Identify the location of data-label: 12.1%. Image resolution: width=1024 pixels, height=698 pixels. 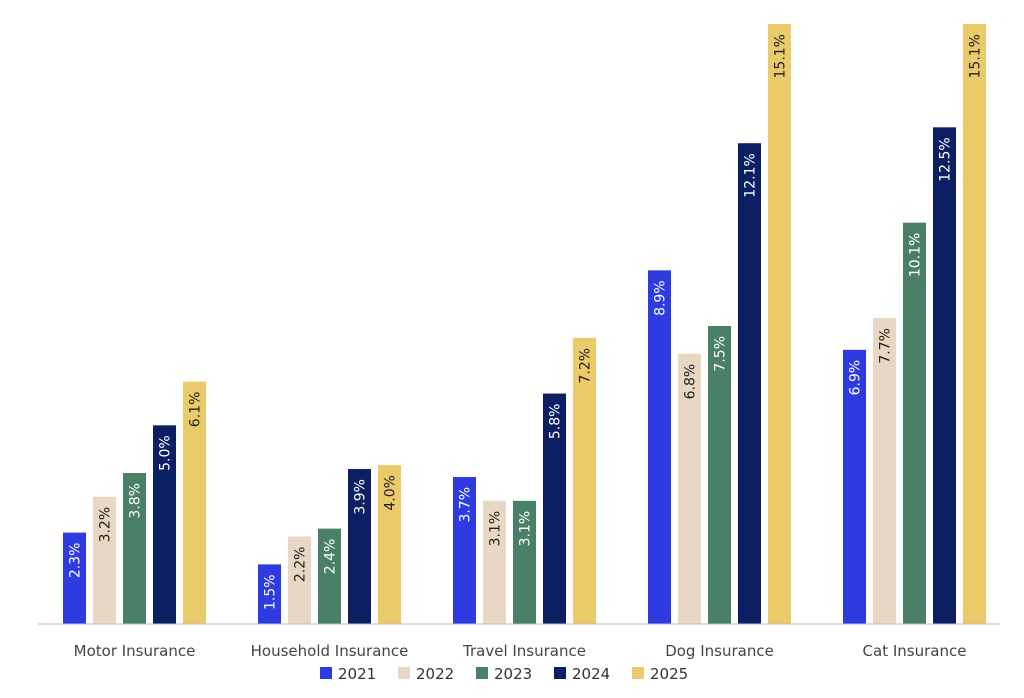
(751, 175).